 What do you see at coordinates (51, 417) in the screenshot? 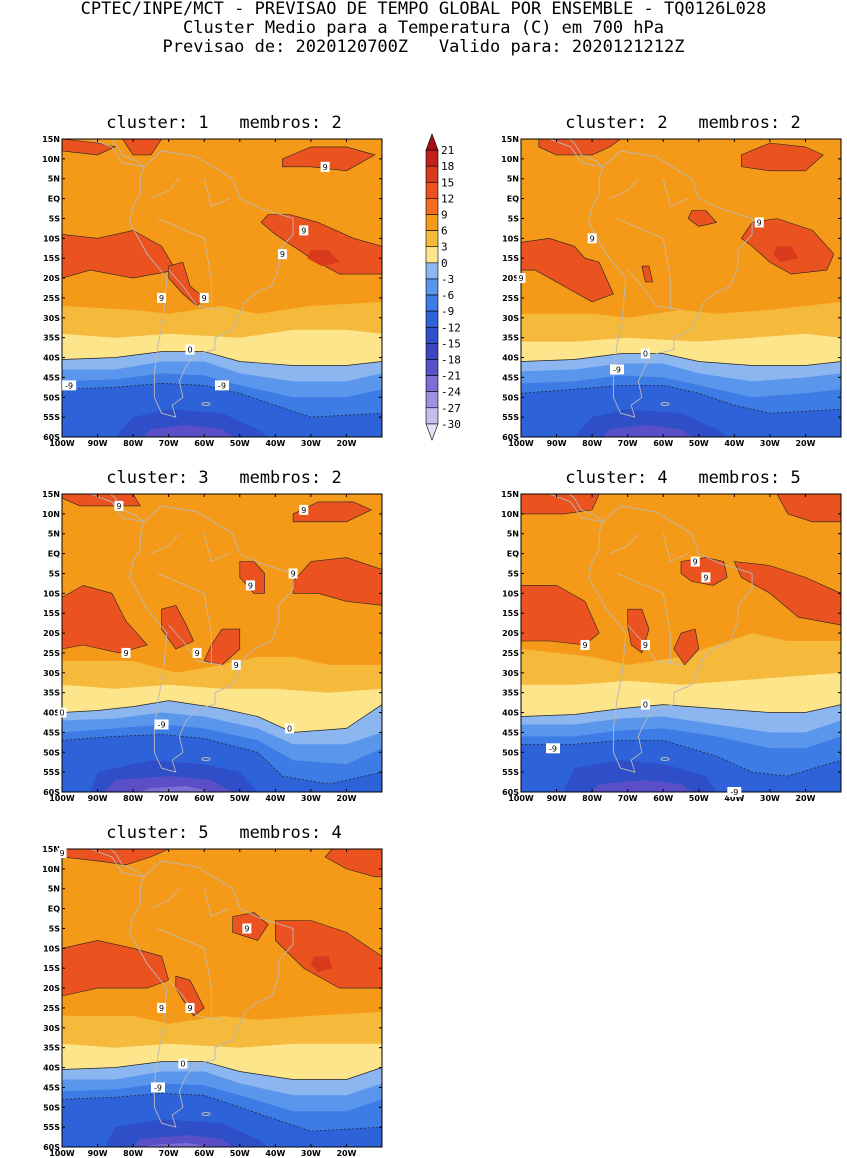
I see `lat-tick-label: 55S` at bounding box center [51, 417].